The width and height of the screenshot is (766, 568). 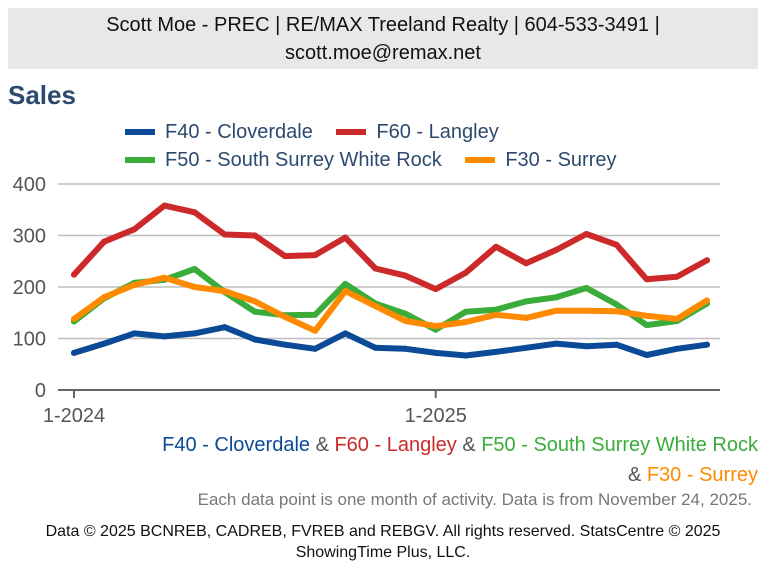 I want to click on x-tick-label: 1-2024, so click(x=74, y=416).